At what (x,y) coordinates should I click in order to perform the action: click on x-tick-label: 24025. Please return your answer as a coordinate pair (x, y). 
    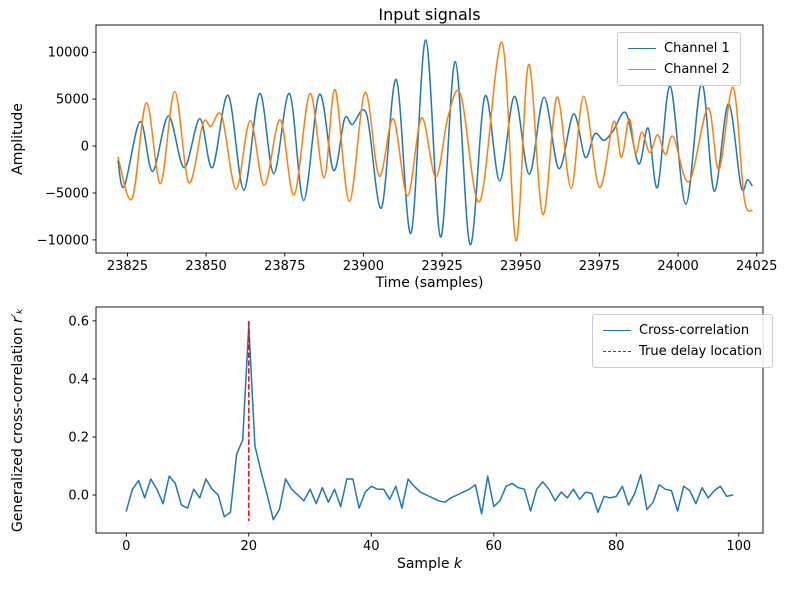
    Looking at the image, I should click on (756, 266).